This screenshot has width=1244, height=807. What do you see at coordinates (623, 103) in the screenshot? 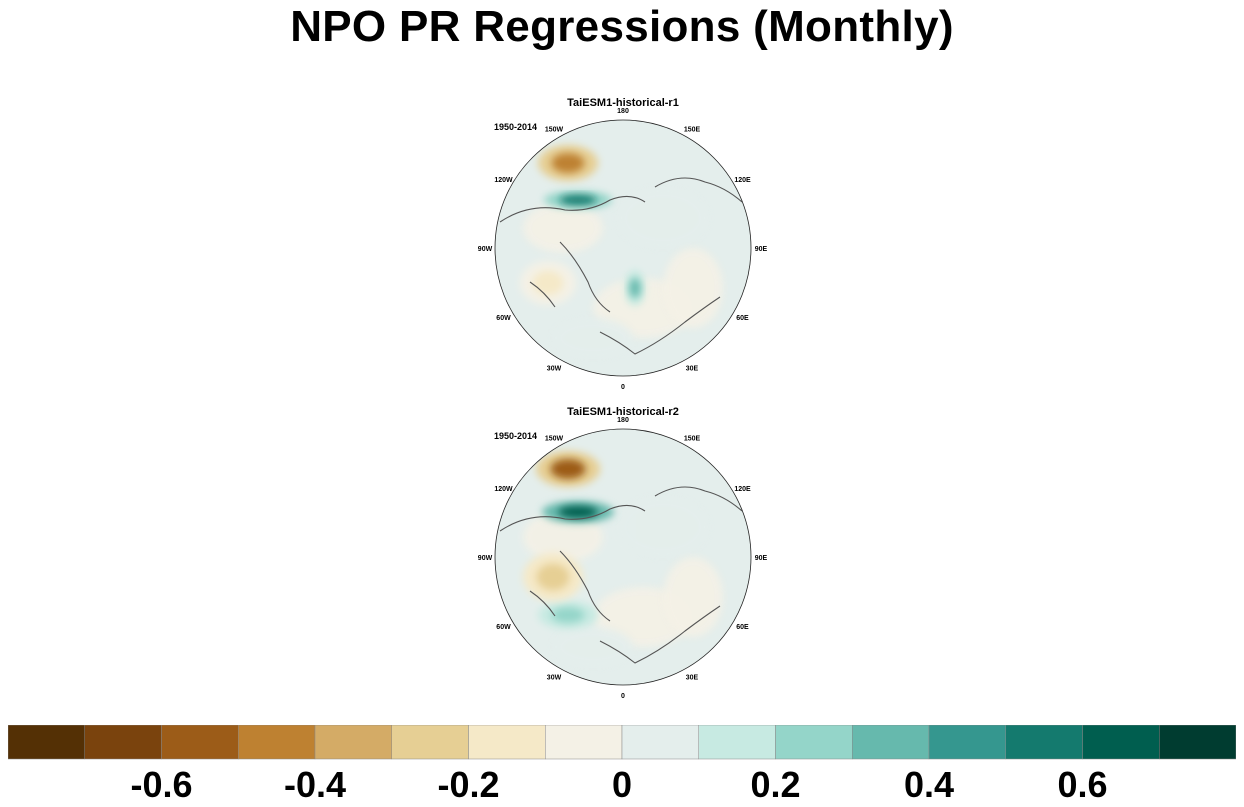
I see `panel-title: TaiESM1-historical-r1` at bounding box center [623, 103].